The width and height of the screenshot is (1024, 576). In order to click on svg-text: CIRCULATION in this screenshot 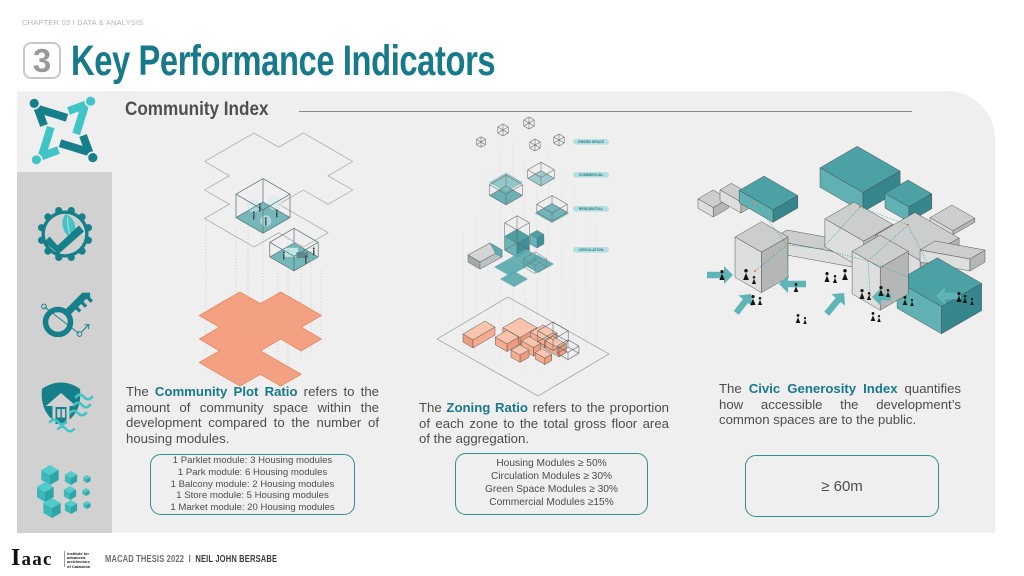, I will do `click(591, 250)`.